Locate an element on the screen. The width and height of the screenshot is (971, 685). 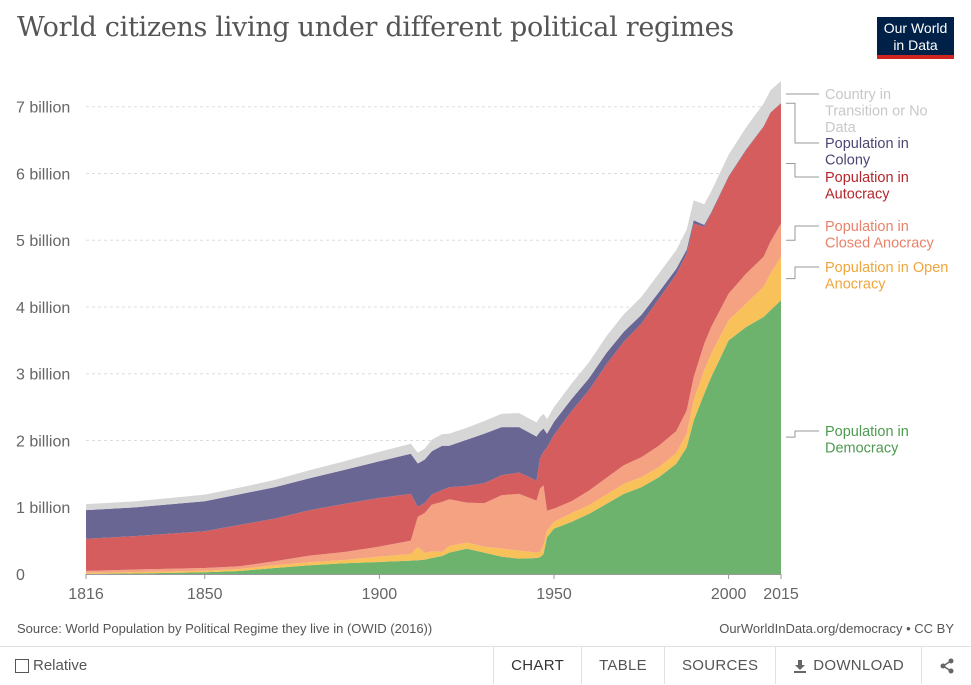
legend-label: Democracy is located at coordinates (862, 449).